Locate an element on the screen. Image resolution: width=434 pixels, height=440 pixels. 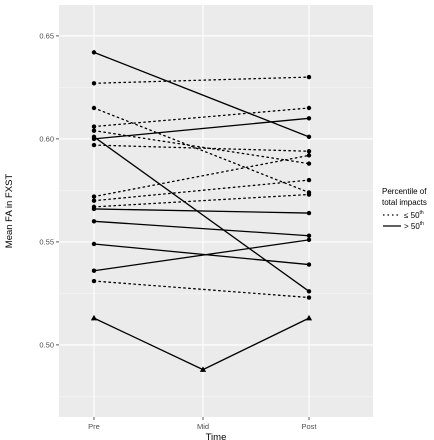
legend-title-line-1: Percentile of is located at coordinates (404, 191).